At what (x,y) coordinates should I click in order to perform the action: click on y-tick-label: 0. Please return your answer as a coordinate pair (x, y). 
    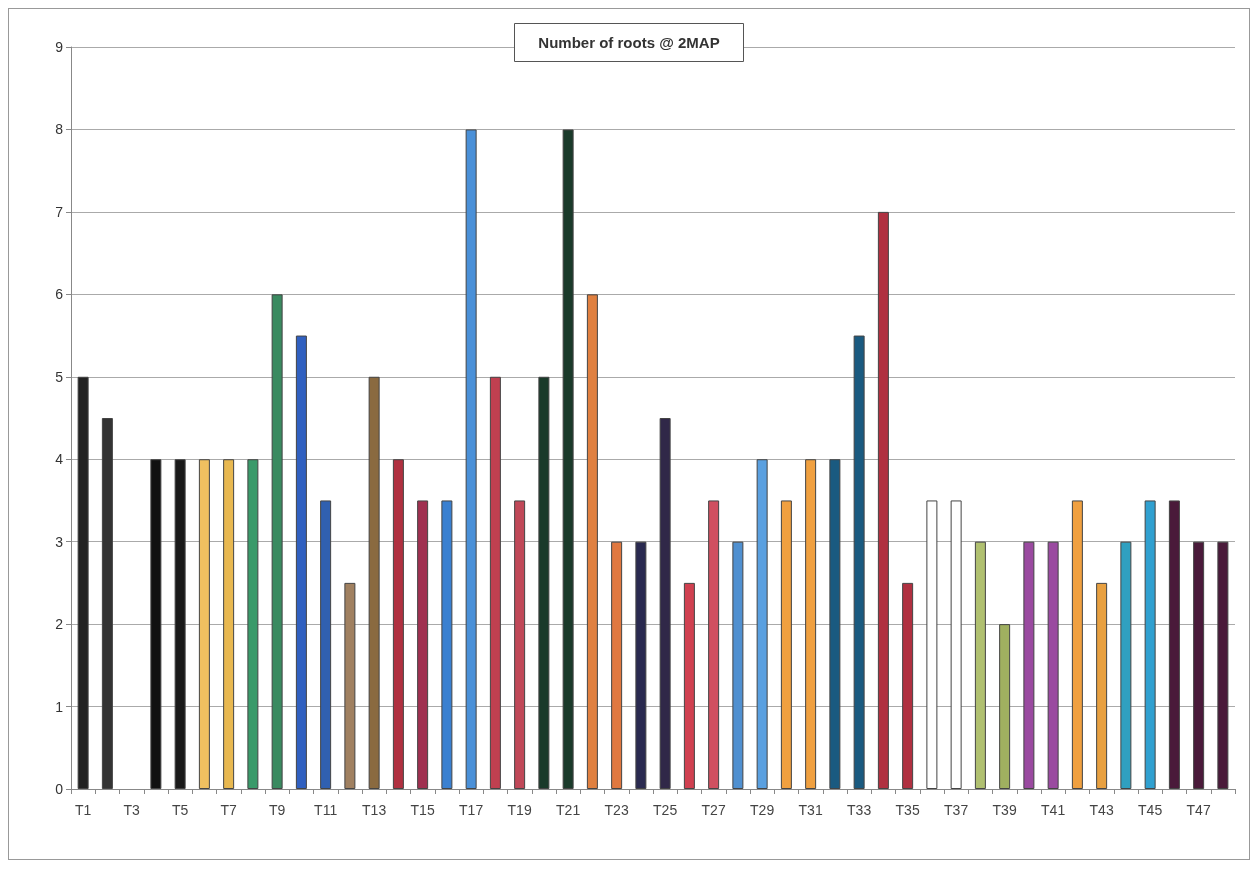
    Looking at the image, I should click on (59, 789).